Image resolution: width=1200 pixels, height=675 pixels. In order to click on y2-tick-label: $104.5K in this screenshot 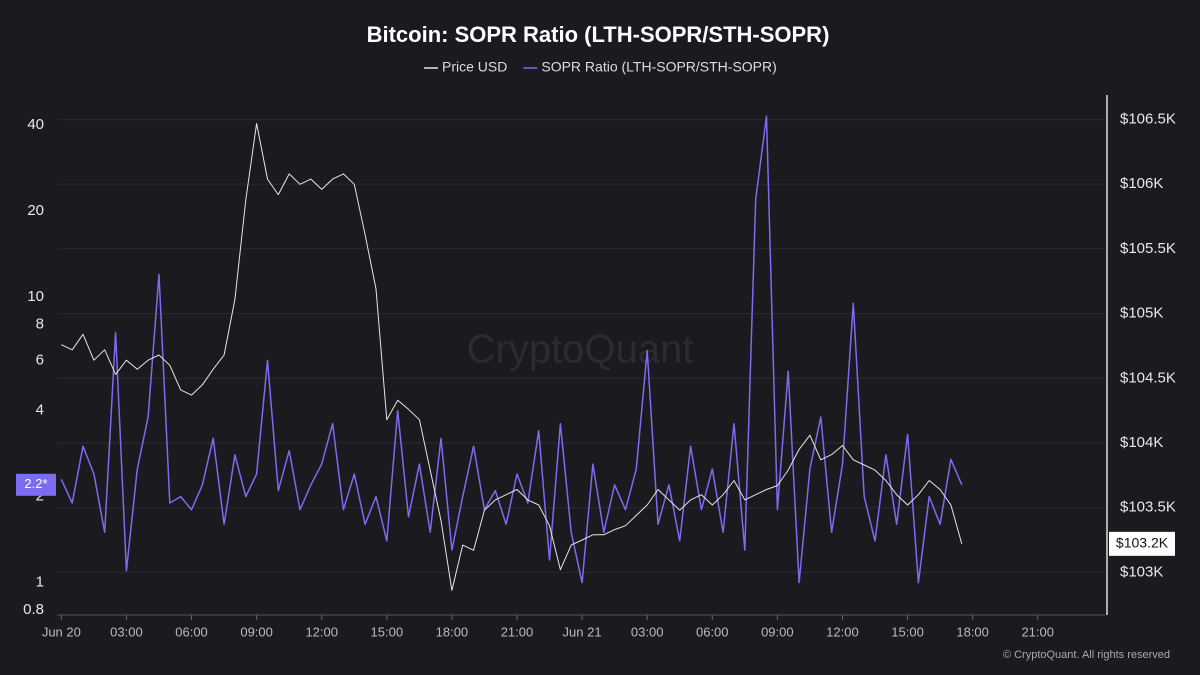, I will do `click(1148, 377)`.